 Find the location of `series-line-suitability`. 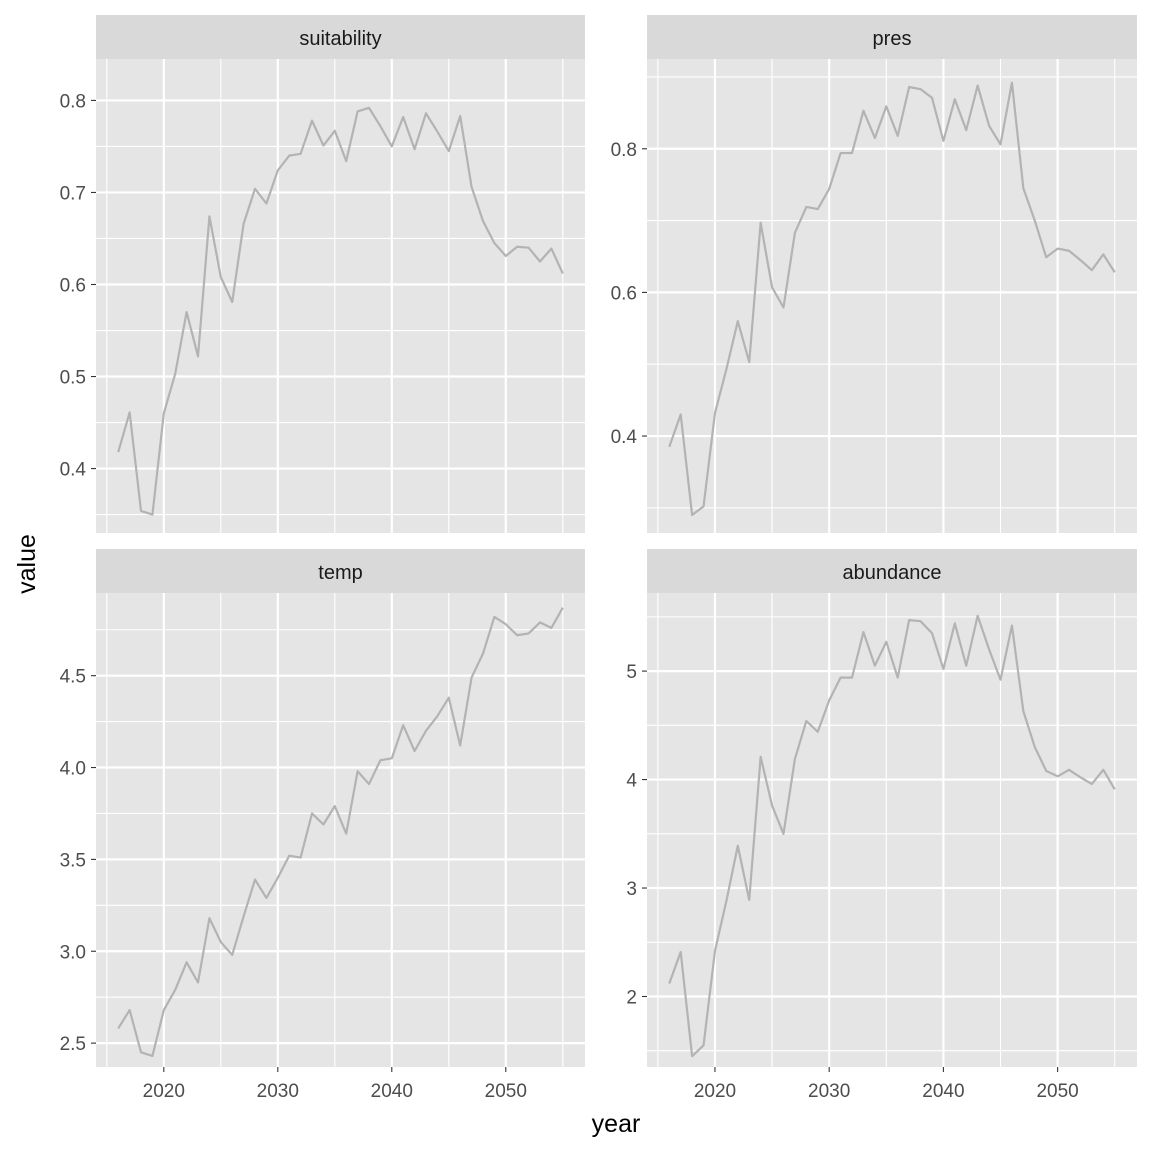

series-line-suitability is located at coordinates (340, 311).